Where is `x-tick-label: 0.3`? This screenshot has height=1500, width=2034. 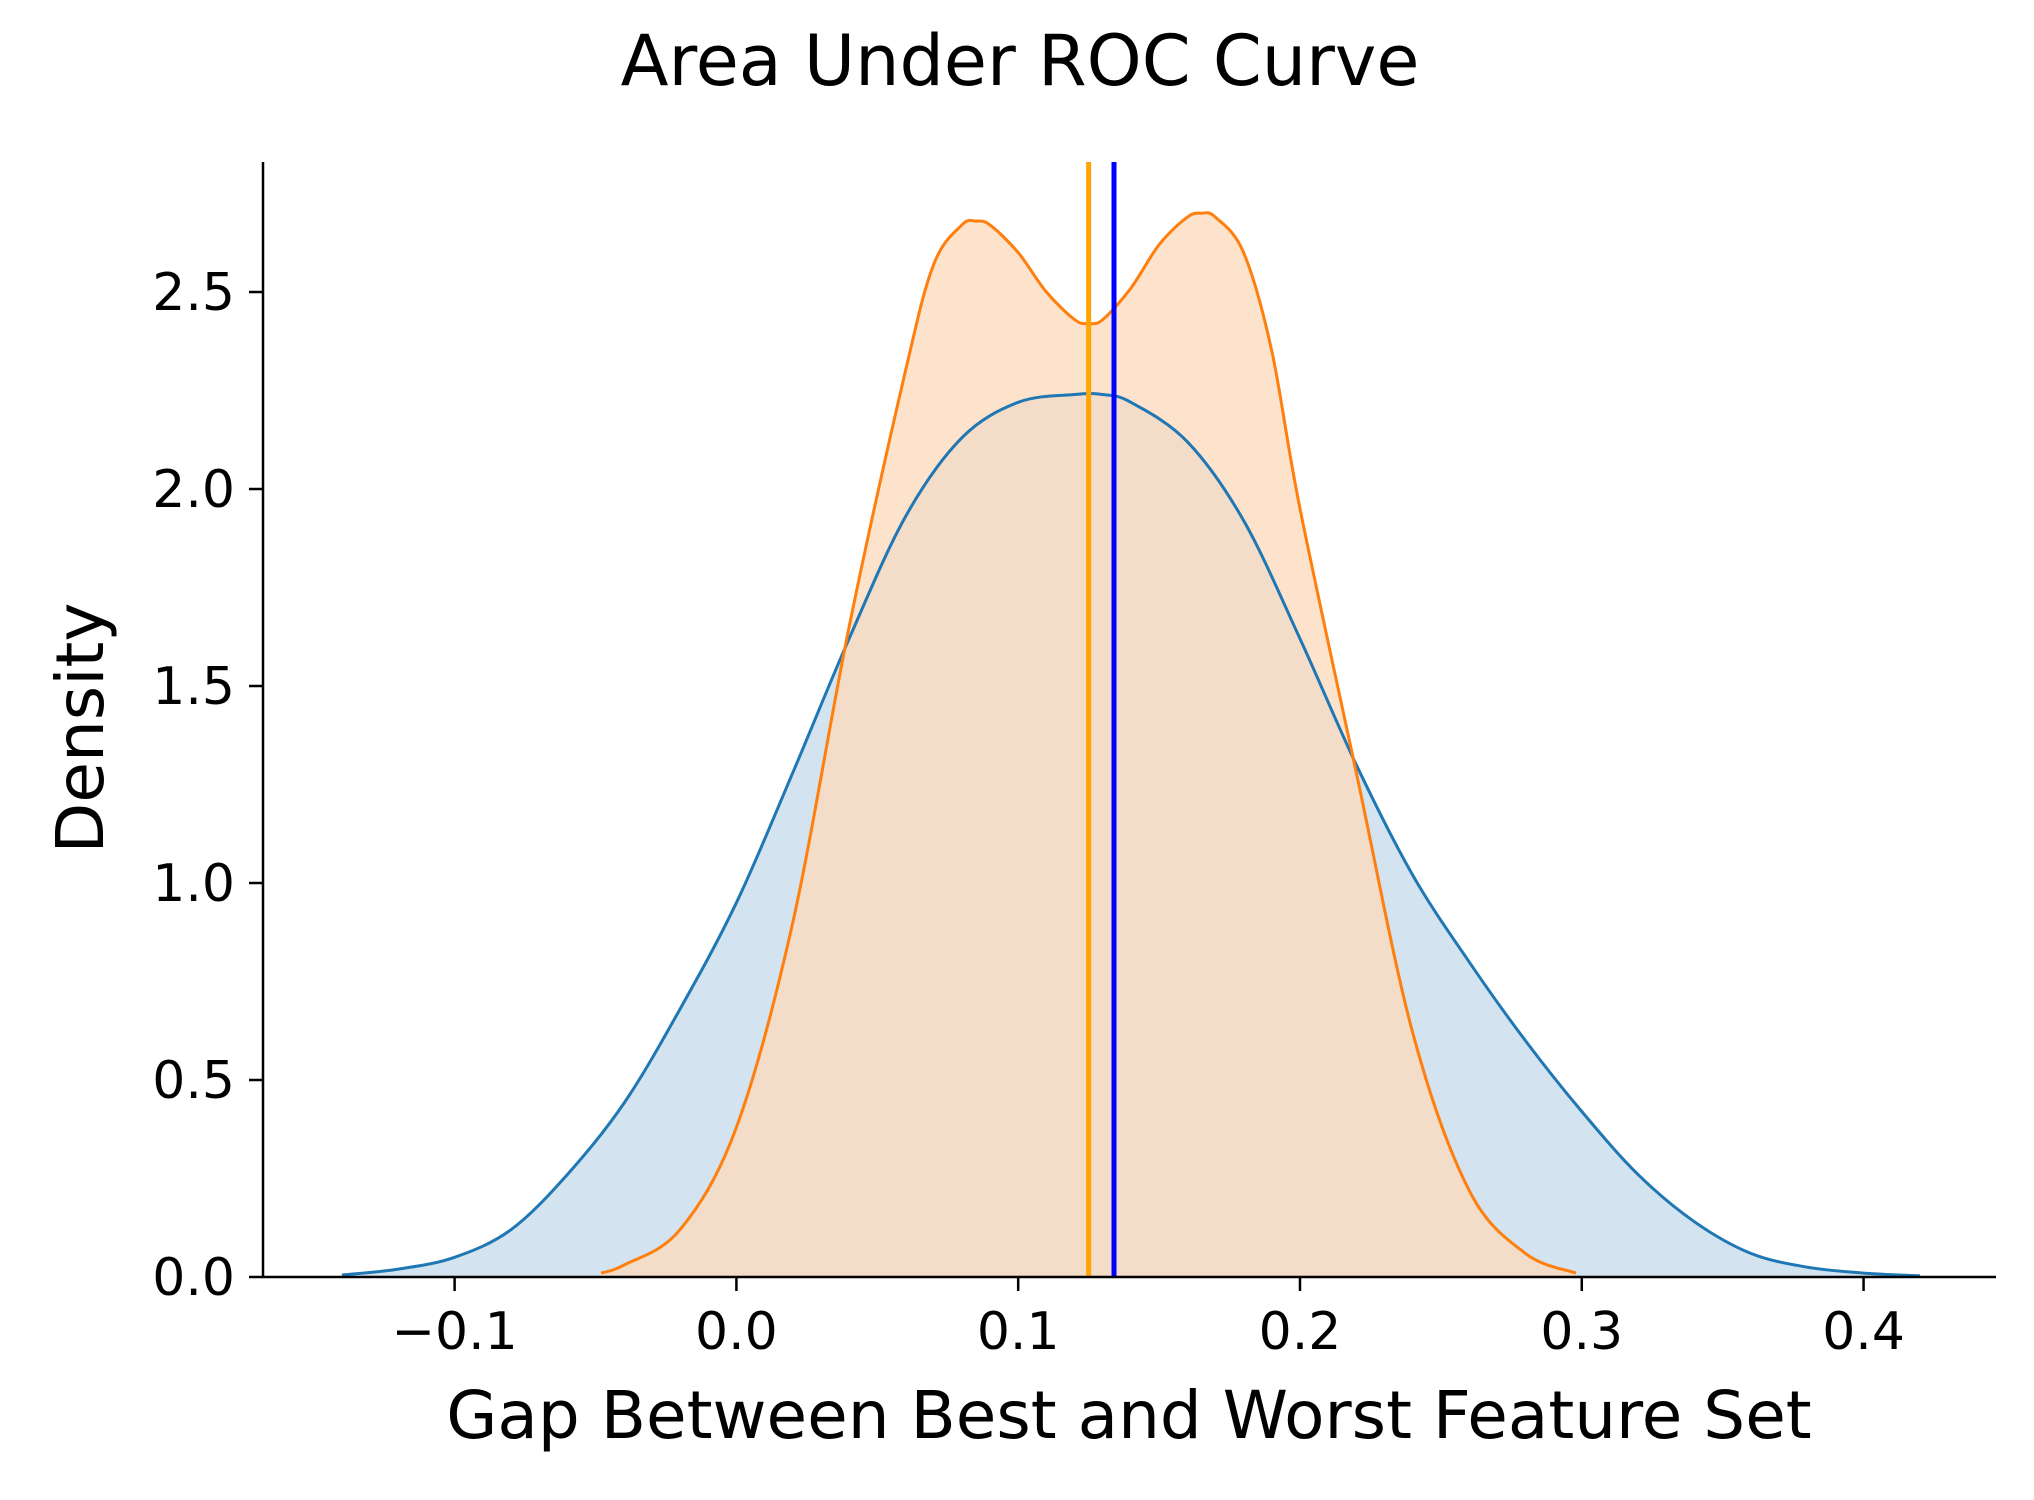
x-tick-label: 0.3 is located at coordinates (1581, 1332).